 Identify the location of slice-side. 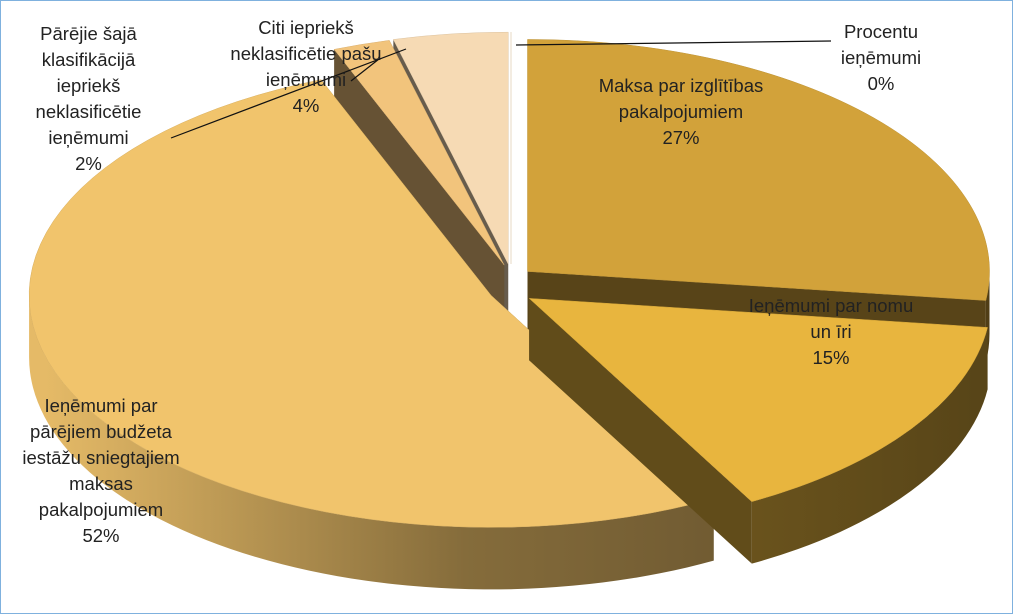
(869, 445).